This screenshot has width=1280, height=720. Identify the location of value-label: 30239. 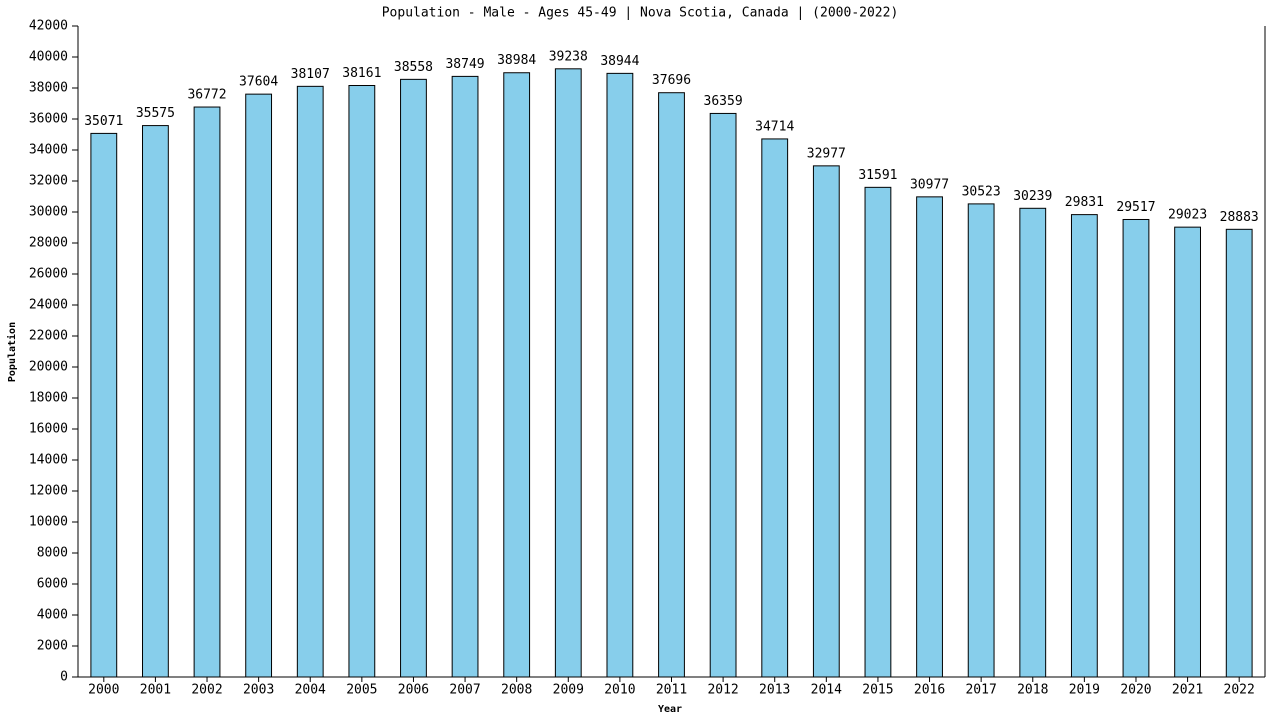
(1032, 196).